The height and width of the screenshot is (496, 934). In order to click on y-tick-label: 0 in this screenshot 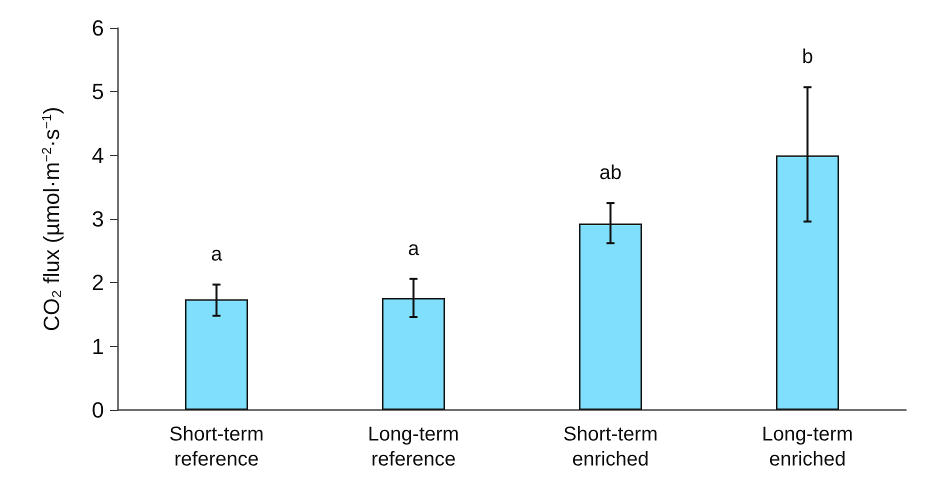, I will do `click(98, 410)`.